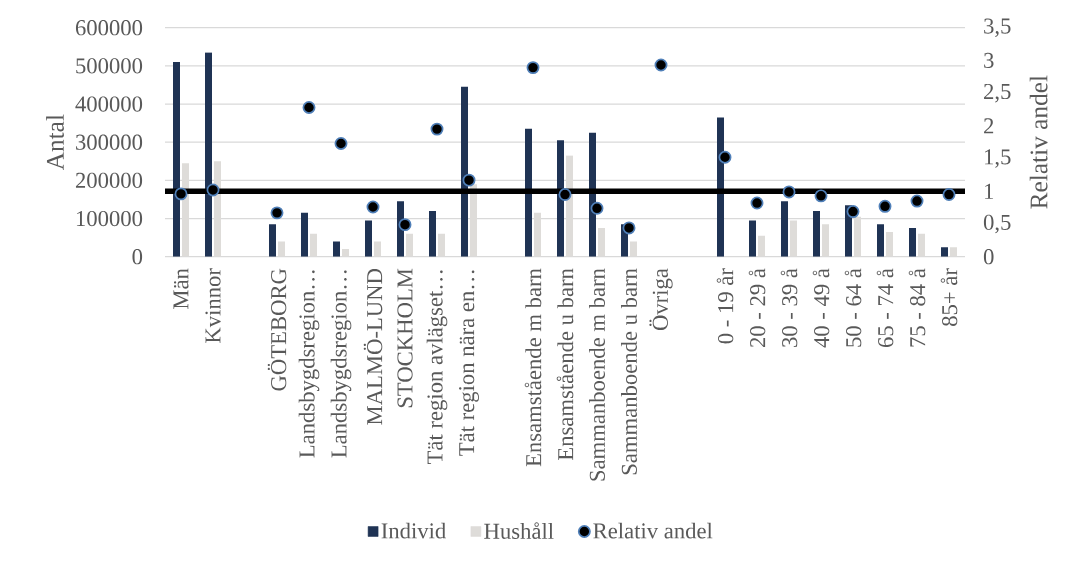 This screenshot has width=1075, height=568. Describe the element at coordinates (213, 305) in the screenshot. I see `x-tick-label: Kvinnor` at that location.